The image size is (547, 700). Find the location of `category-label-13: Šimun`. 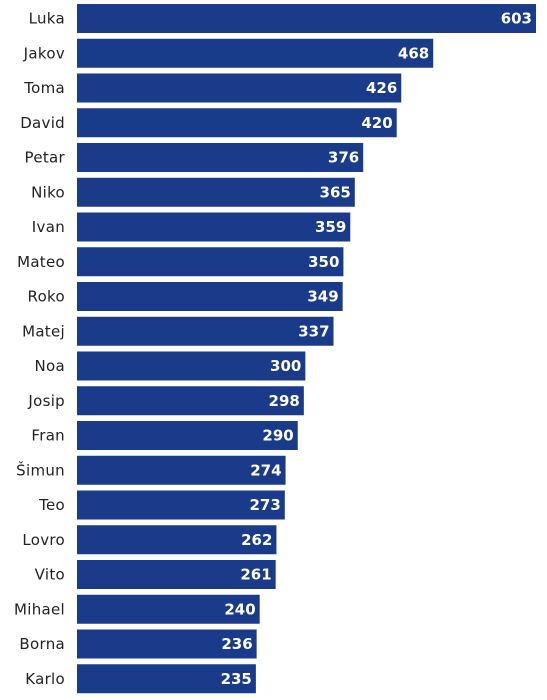

category-label-13: Šimun is located at coordinates (40, 469).